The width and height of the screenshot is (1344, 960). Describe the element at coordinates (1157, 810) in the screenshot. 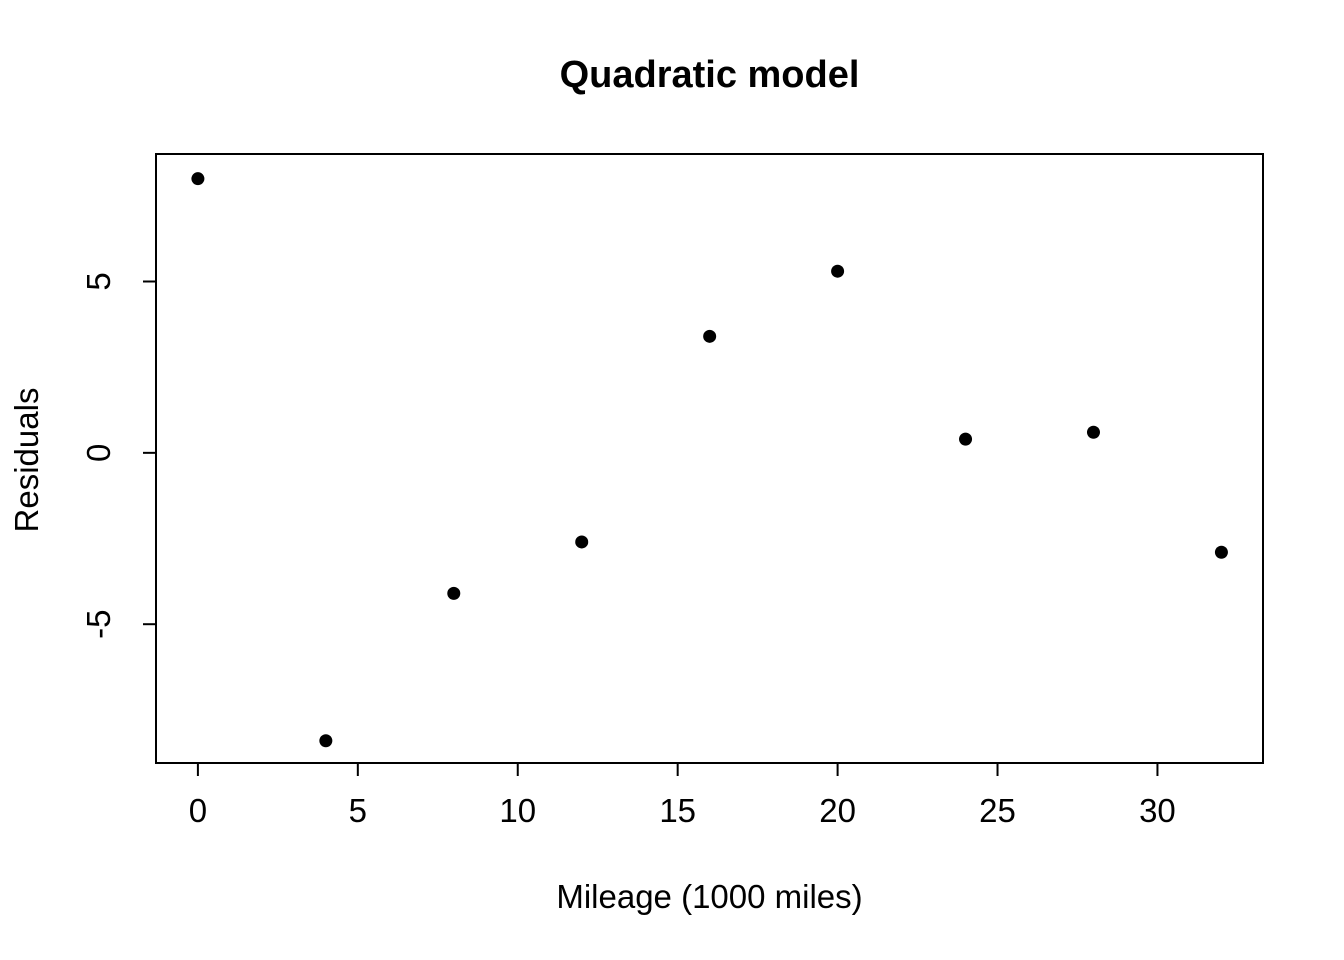

I see `x-tick-label: 30` at that location.